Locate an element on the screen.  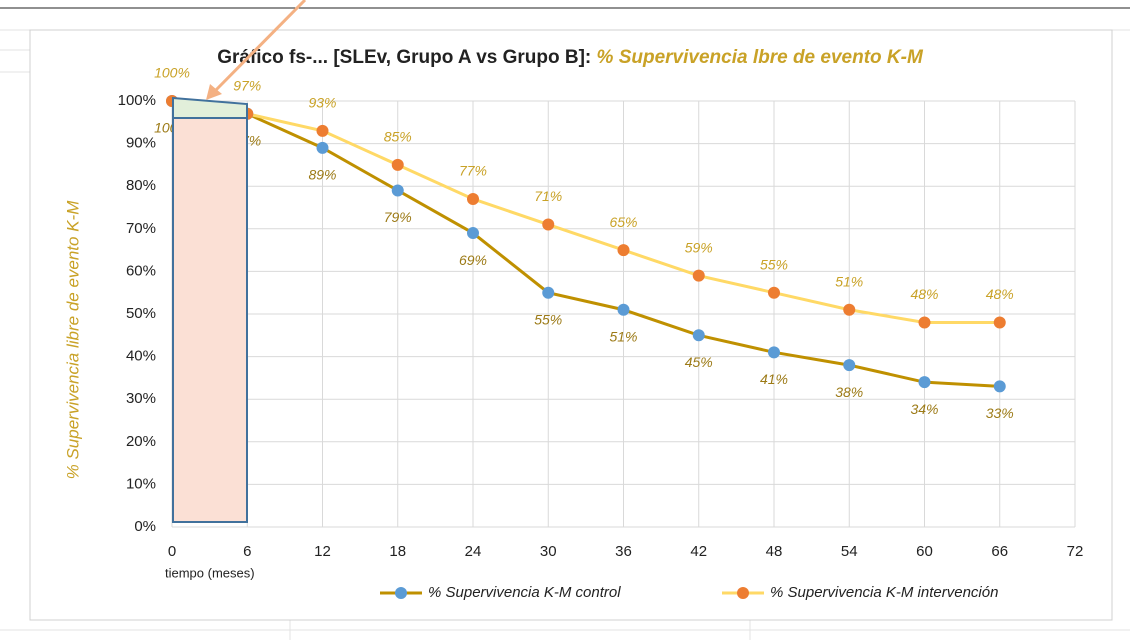
y-axis-label: % Supervivencia libre de evento K-M is located at coordinates (72, 340).